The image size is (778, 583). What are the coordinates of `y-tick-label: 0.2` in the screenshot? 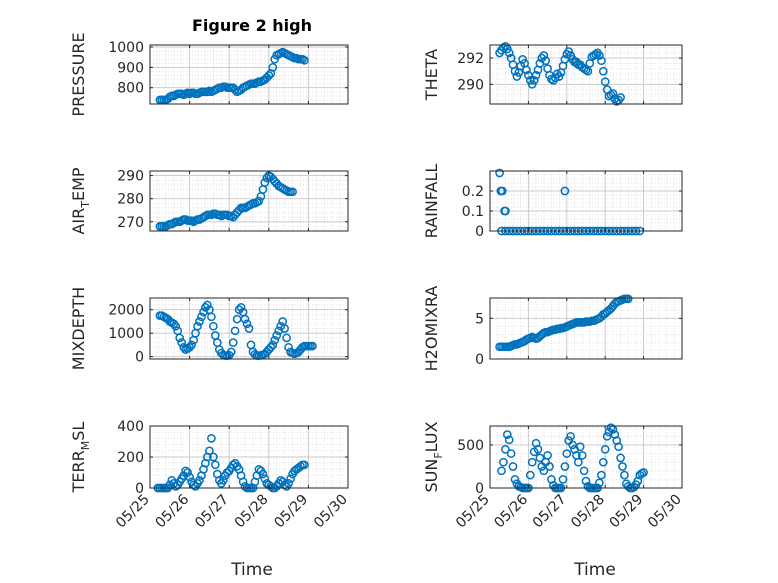 It's located at (473, 192).